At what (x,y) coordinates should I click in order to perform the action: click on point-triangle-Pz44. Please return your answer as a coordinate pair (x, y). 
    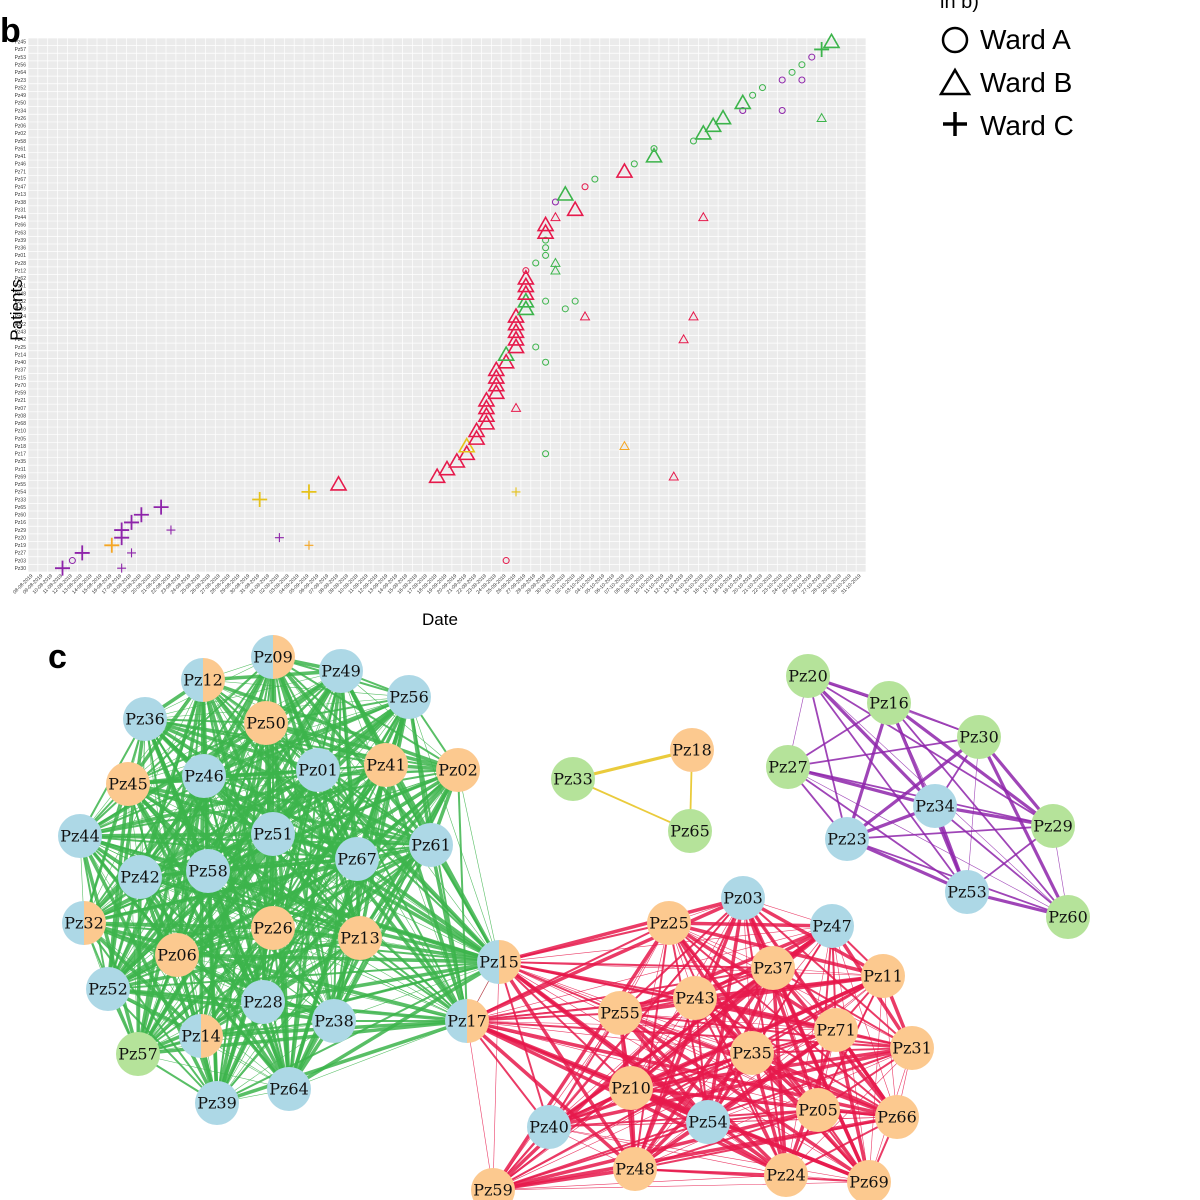
    Looking at the image, I should click on (703, 216).